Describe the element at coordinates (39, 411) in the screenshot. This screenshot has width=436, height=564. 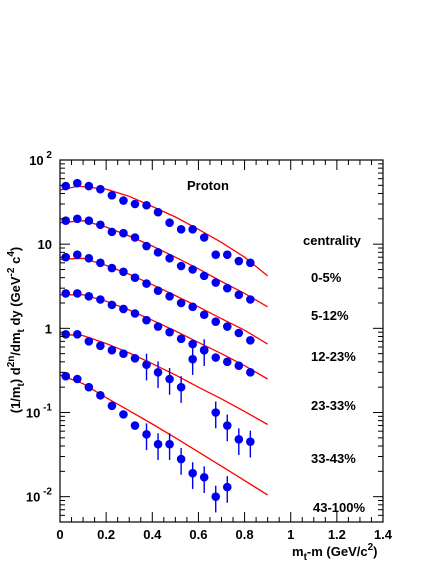
I see `y-tick-label: 10 -1` at that location.